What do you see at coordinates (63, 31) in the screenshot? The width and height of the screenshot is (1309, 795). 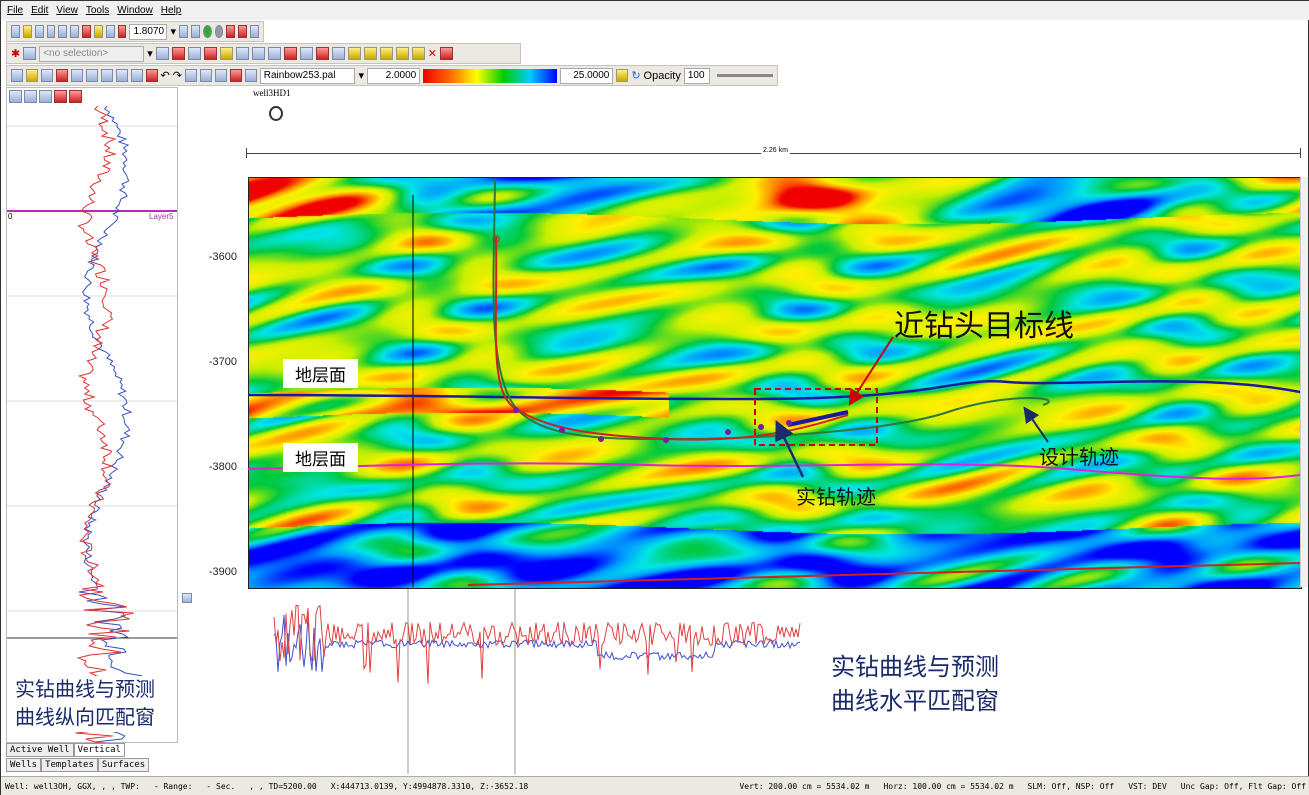 I see `export-icon` at bounding box center [63, 31].